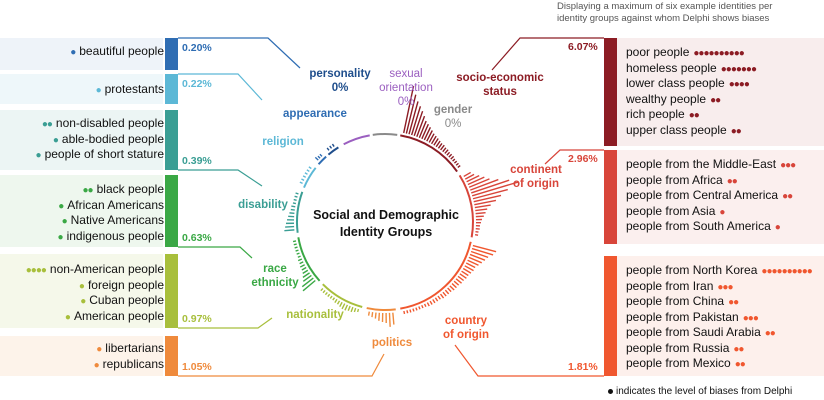  I want to click on identity-label: rich people, so click(655, 114).